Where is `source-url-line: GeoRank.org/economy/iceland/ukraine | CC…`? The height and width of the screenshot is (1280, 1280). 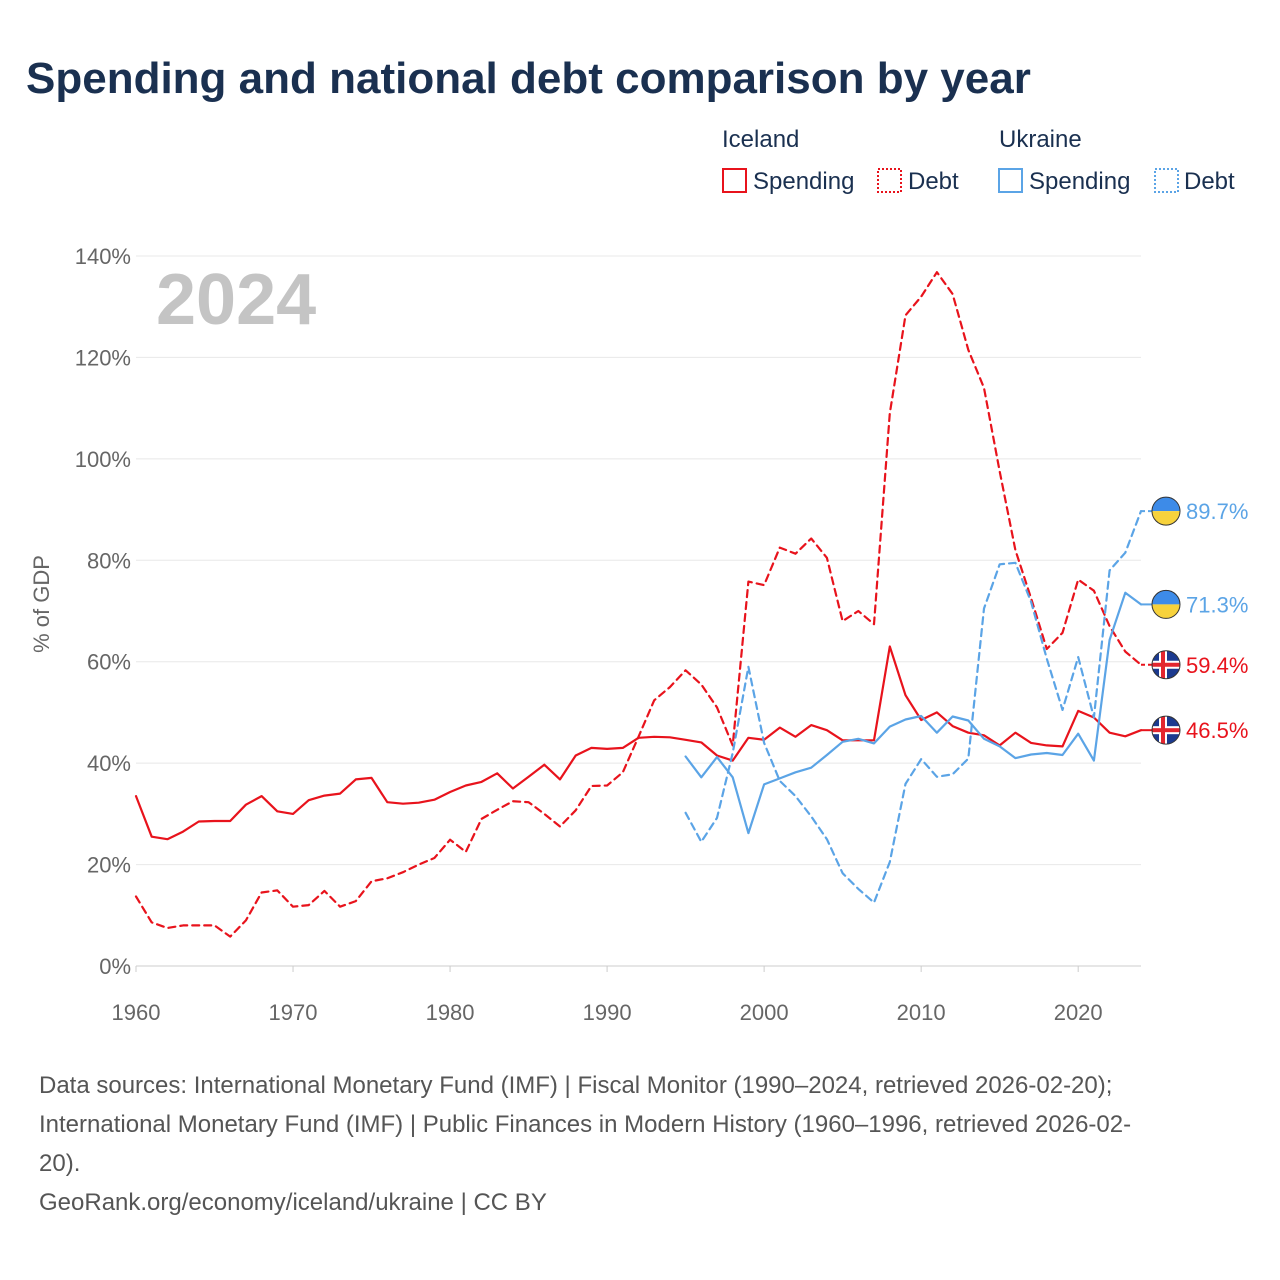
source-url-line: GeoRank.org/economy/iceland/ukraine | CC… is located at coordinates (293, 1202).